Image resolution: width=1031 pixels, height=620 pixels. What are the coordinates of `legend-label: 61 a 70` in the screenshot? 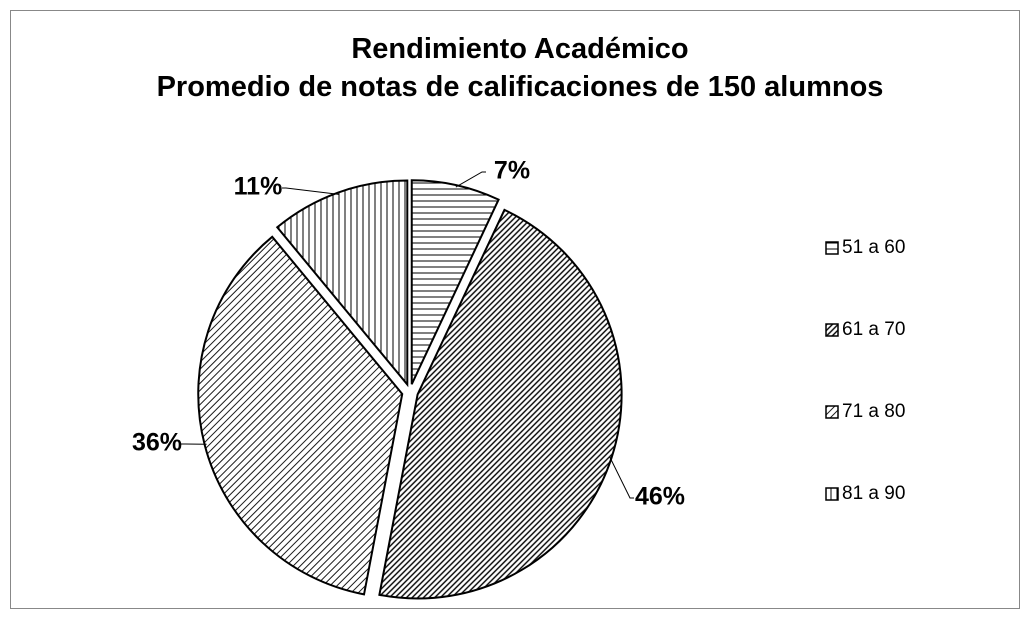 It's located at (873, 329).